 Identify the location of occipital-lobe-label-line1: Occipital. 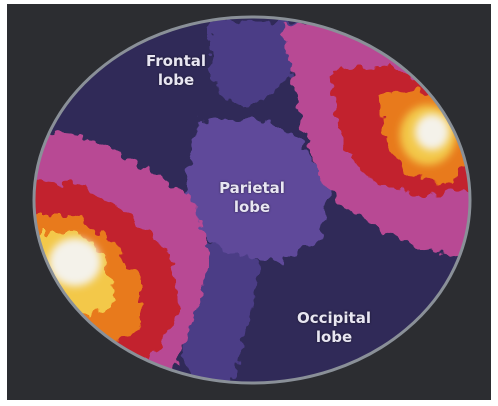
(334, 318).